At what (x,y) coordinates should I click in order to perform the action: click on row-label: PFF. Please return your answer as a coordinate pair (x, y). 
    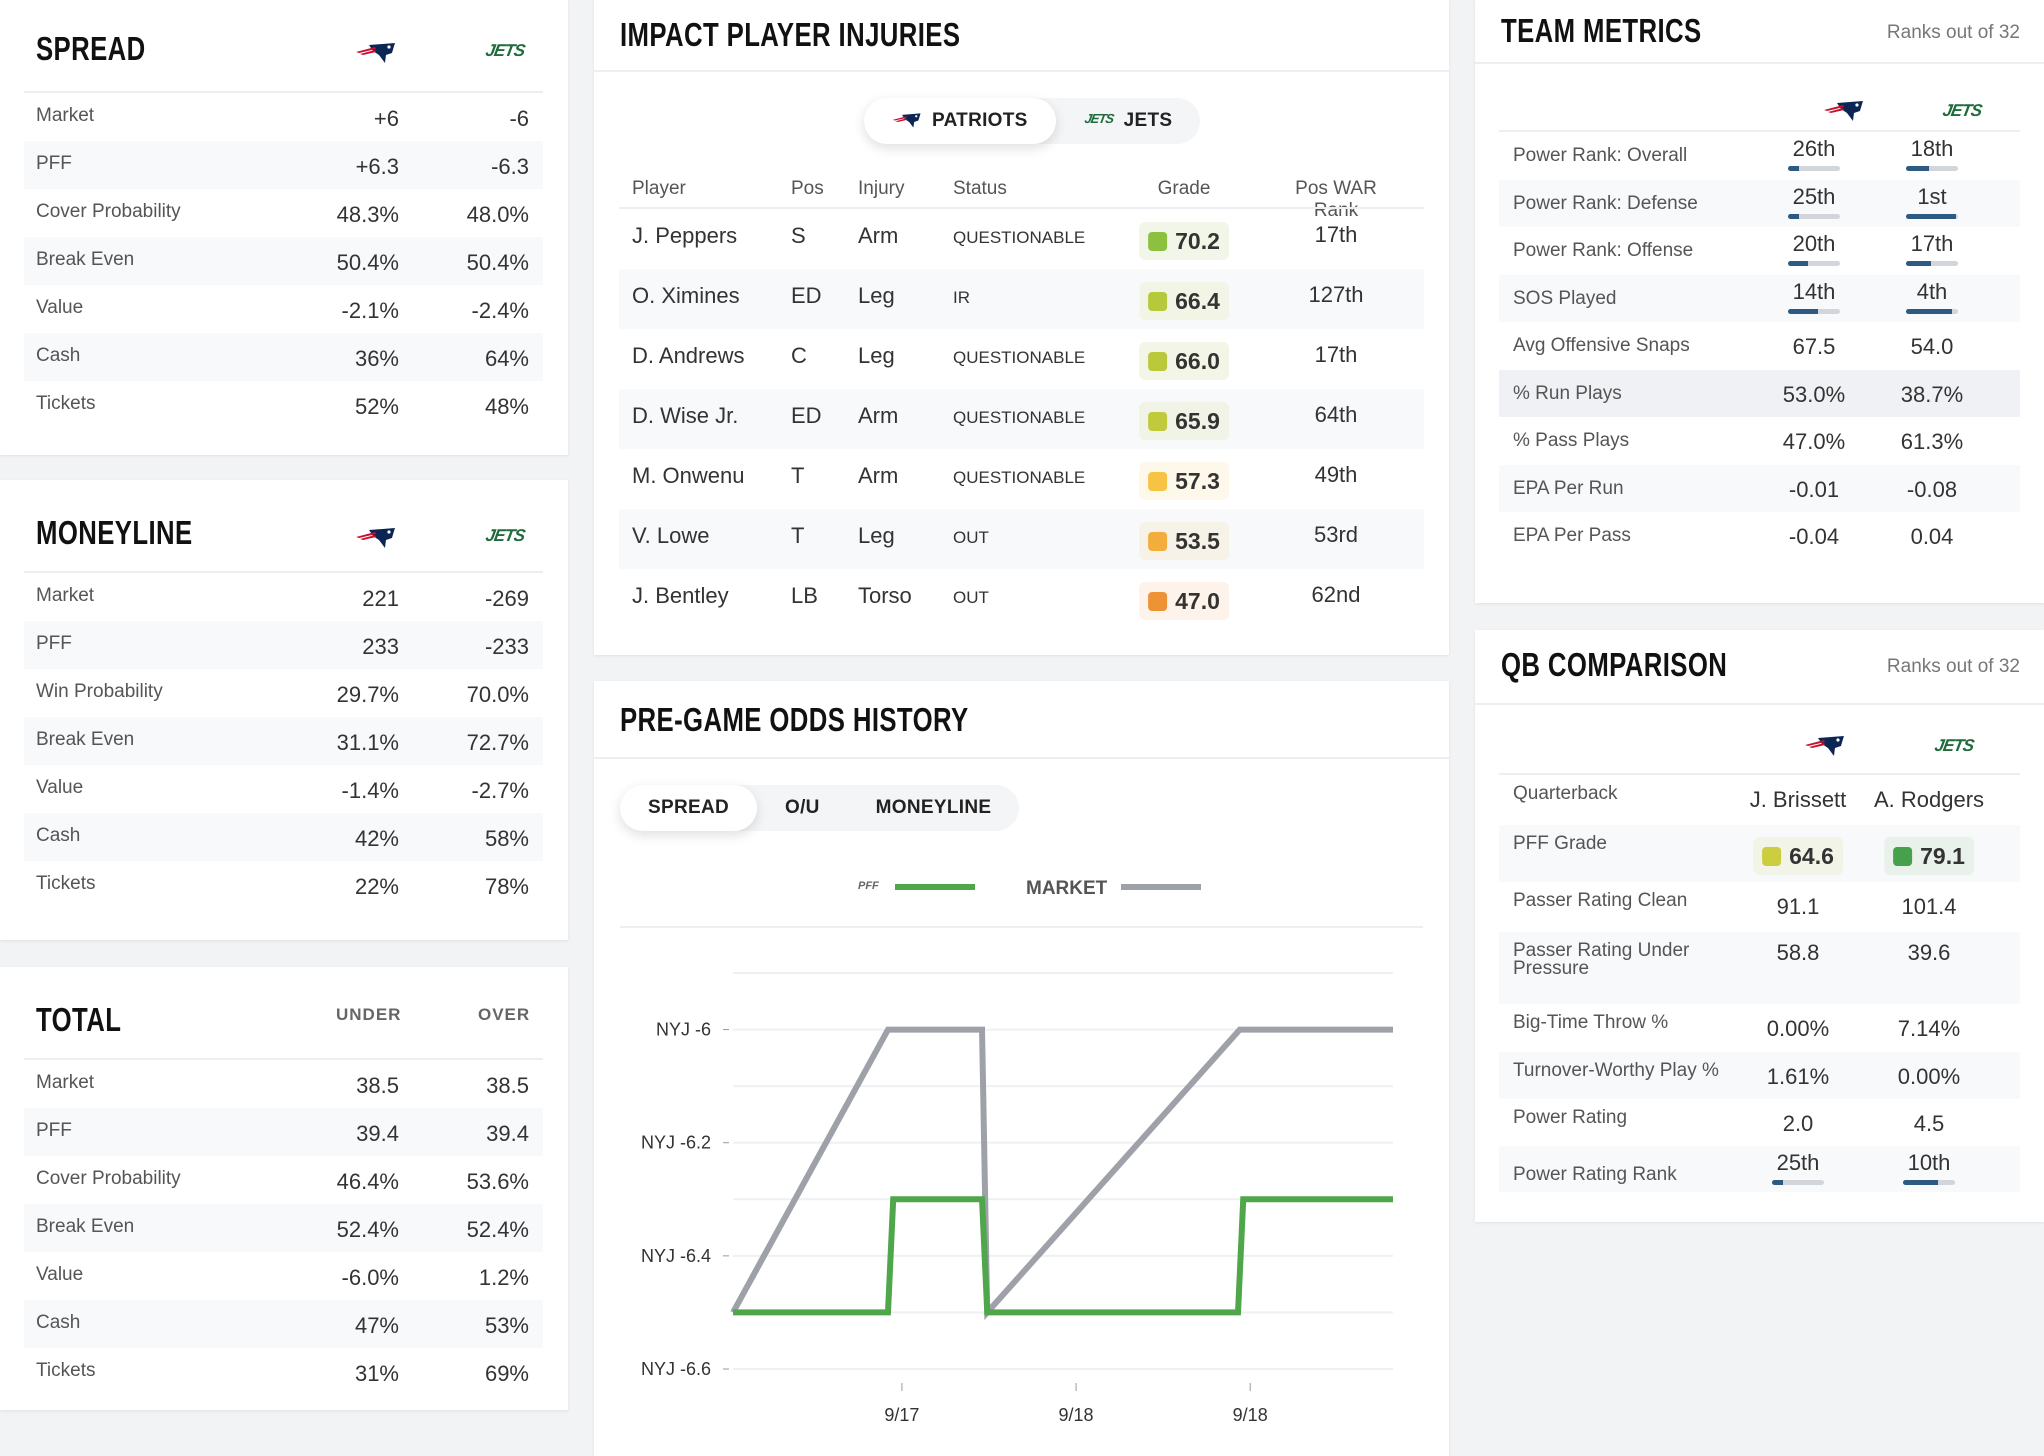
    Looking at the image, I should click on (54, 163).